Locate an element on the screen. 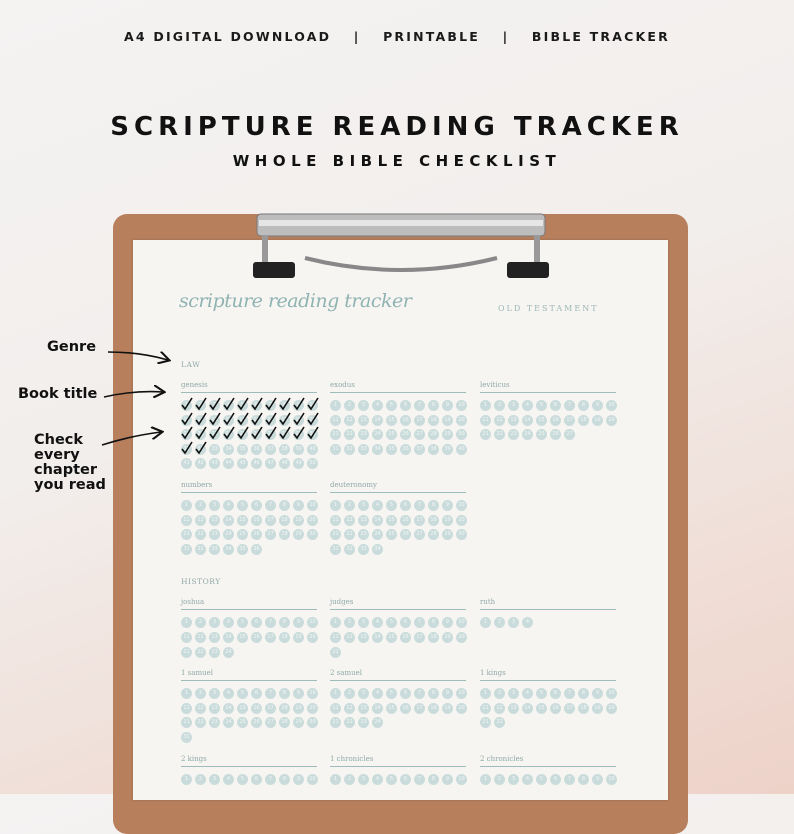 This screenshot has width=794, height=834. genre-label: LAW is located at coordinates (191, 364).